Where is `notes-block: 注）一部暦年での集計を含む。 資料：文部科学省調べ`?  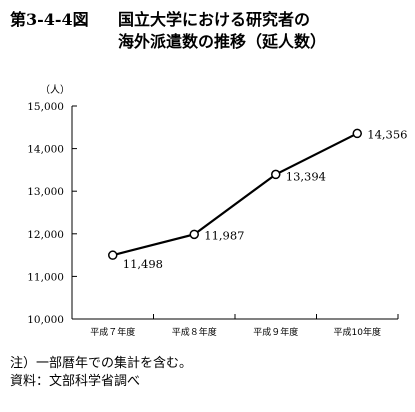
notes-block: 注）一部暦年での集計を含む。 資料：文部科学省調べ is located at coordinates (101, 373).